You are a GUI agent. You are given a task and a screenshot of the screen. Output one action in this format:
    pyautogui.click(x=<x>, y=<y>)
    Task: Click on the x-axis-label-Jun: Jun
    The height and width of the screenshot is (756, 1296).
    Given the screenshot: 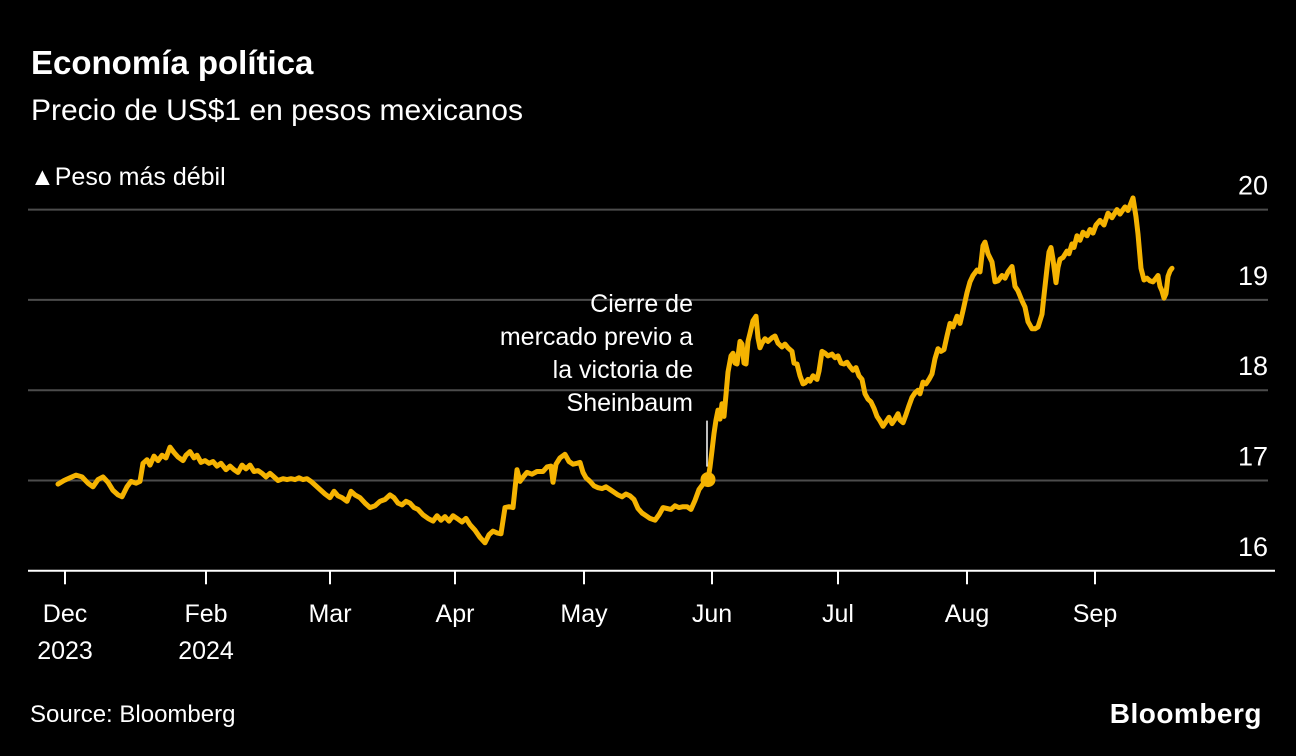 What is the action you would take?
    pyautogui.click(x=712, y=614)
    